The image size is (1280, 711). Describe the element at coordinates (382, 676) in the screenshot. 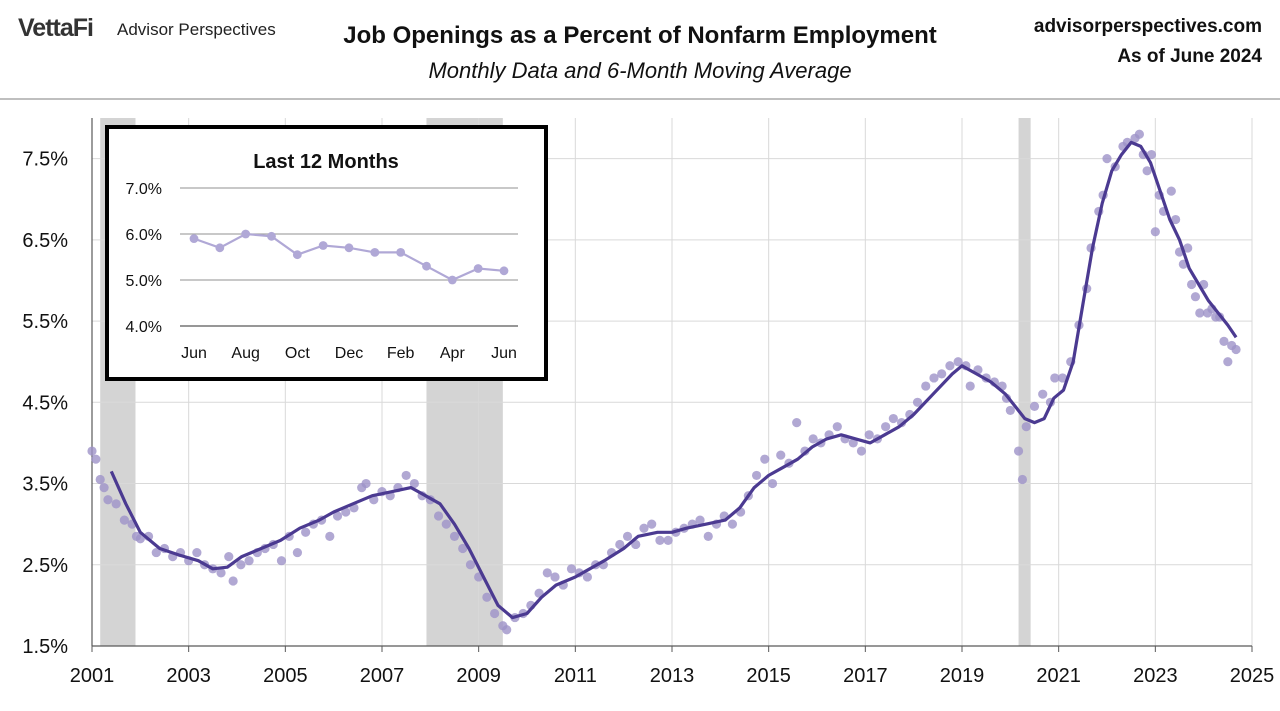

I see `x-tick-label: 2007` at that location.